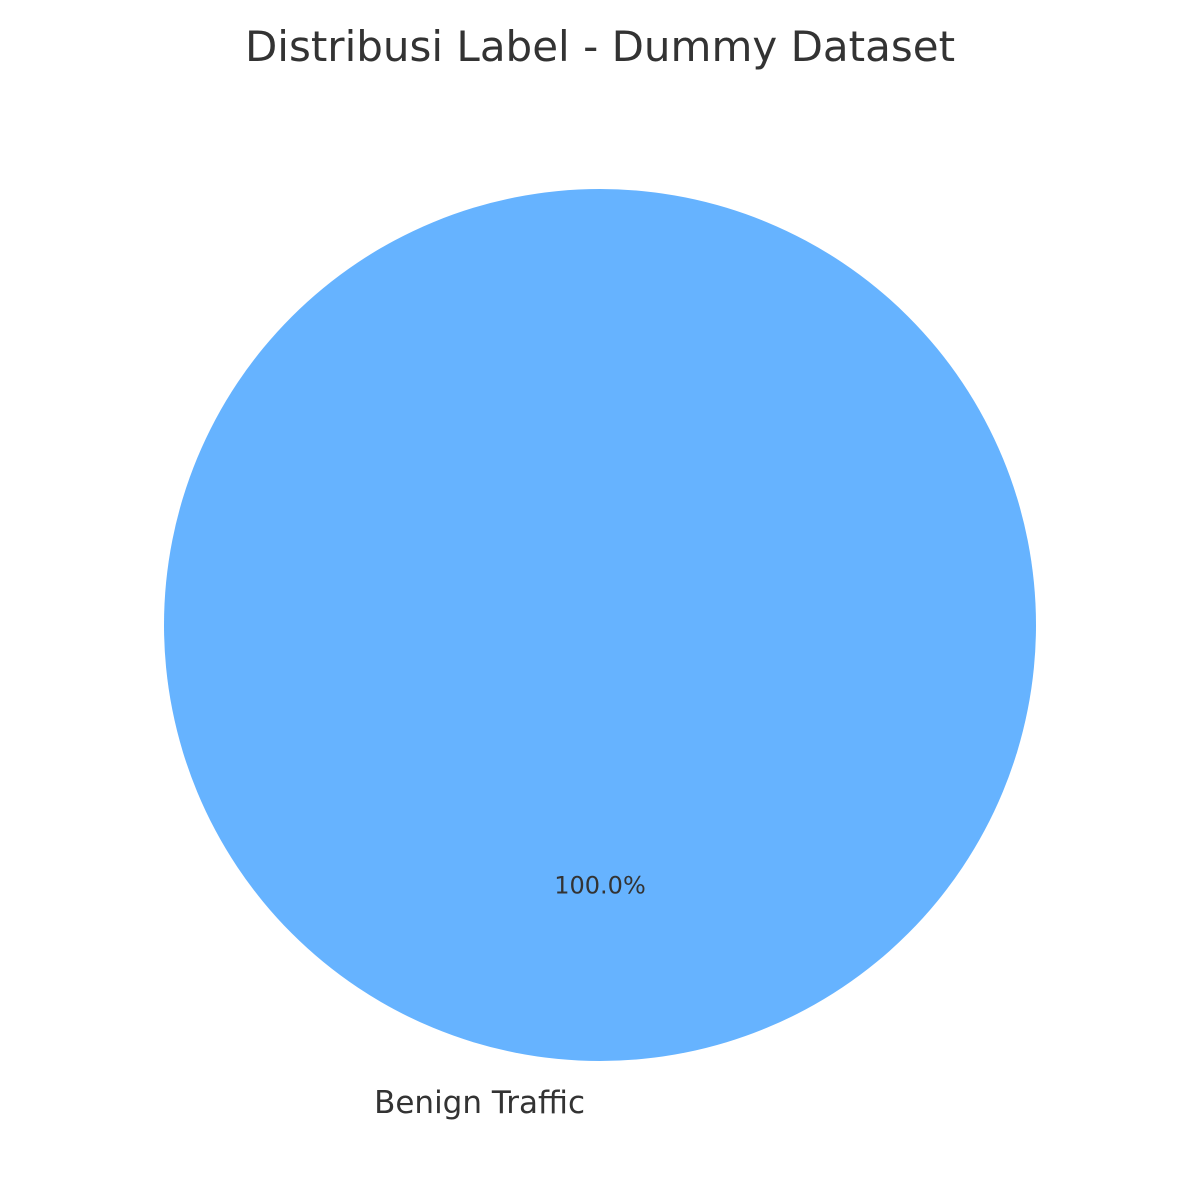 Image resolution: width=1200 pixels, height=1200 pixels. I want to click on pie-percent-label: 100.0%, so click(600, 886).